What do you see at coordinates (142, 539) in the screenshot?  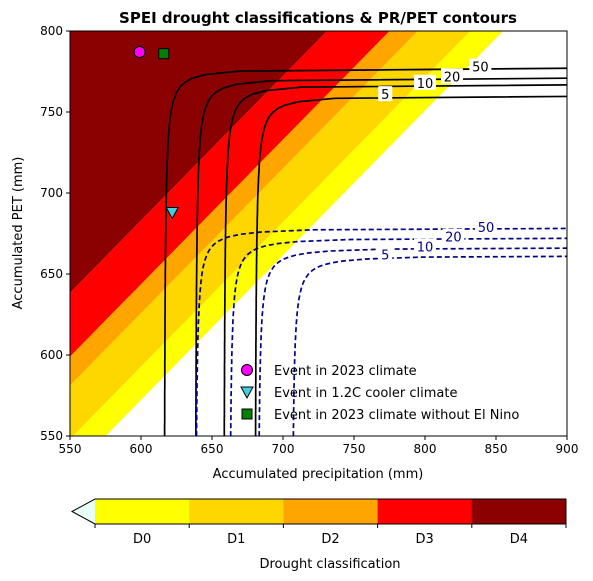 I see `colorbar-tick-label: D0` at bounding box center [142, 539].